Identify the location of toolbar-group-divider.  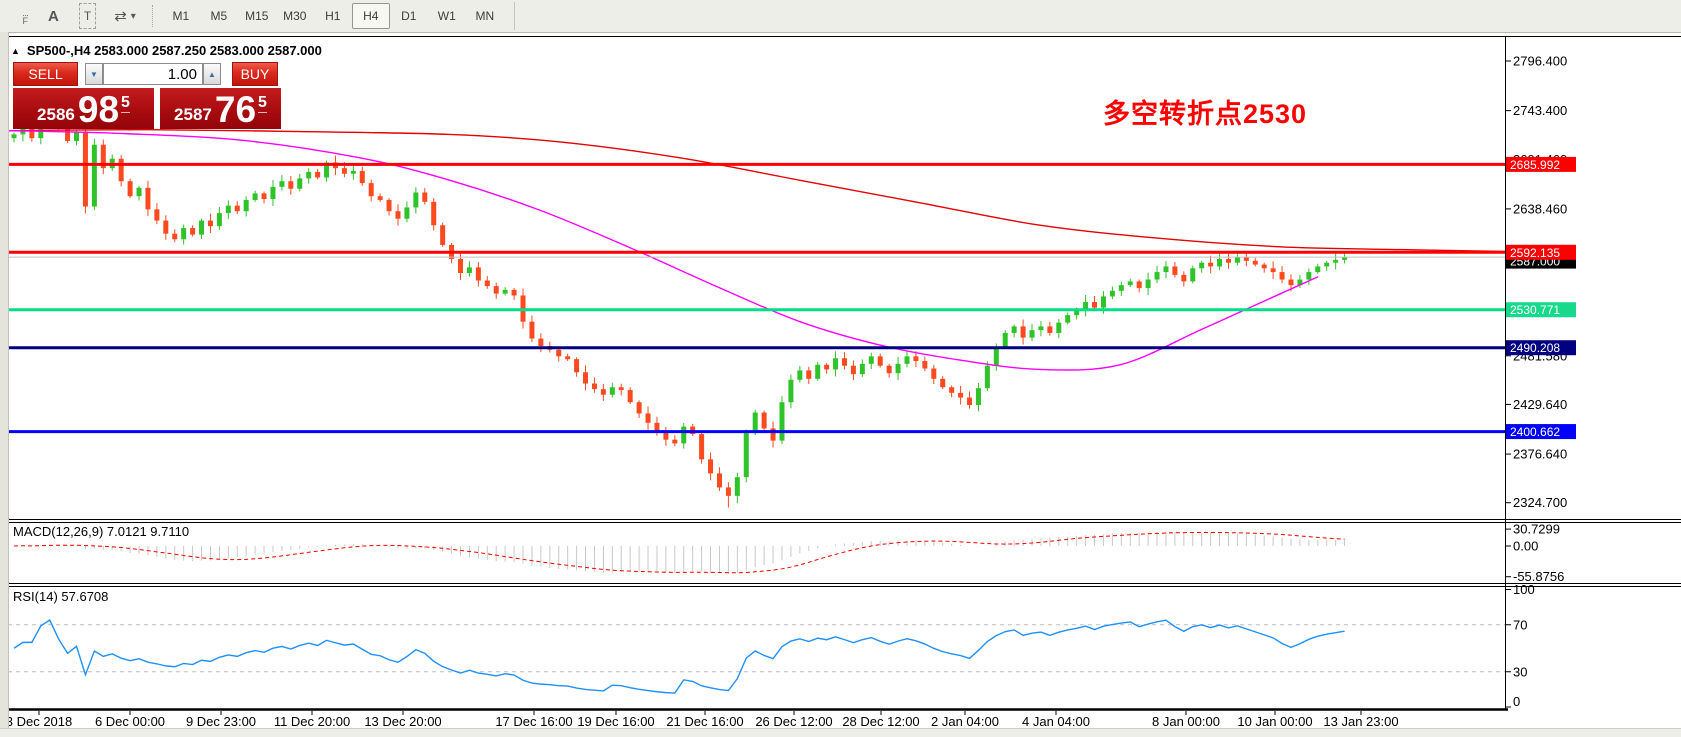
(514, 16).